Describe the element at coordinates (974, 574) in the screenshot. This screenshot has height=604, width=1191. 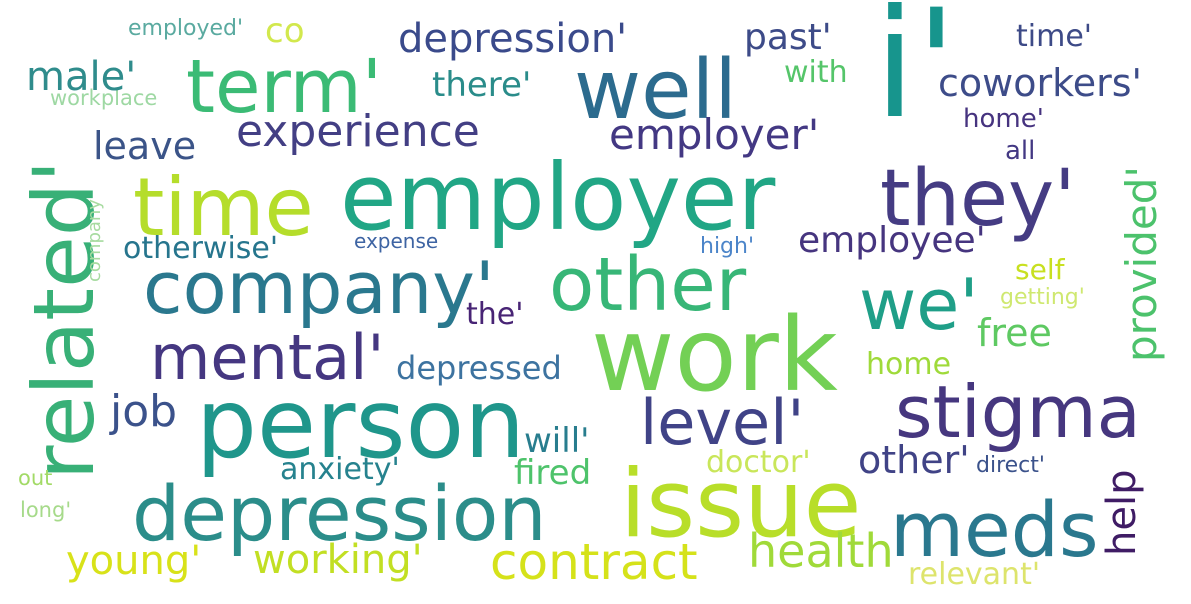
I see `word: relevant'` at that location.